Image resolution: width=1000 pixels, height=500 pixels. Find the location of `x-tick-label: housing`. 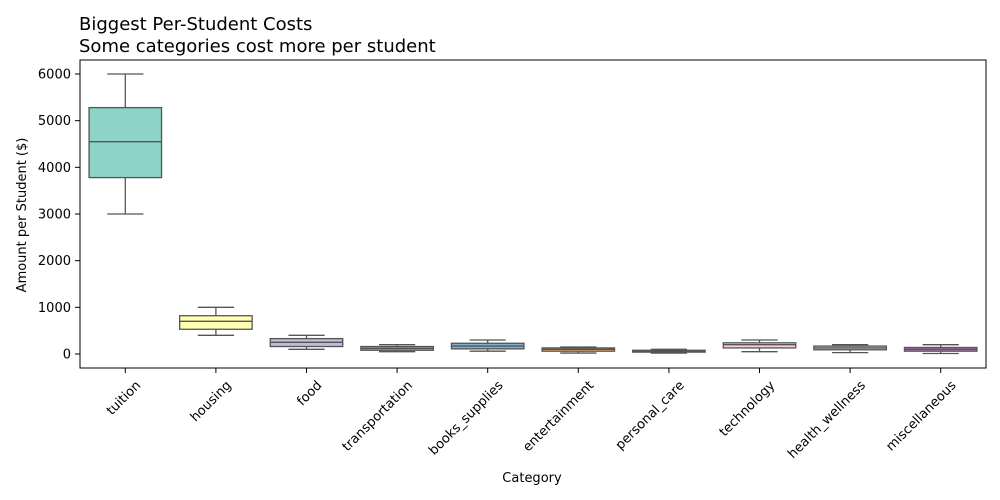

x-tick-label: housing is located at coordinates (211, 401).